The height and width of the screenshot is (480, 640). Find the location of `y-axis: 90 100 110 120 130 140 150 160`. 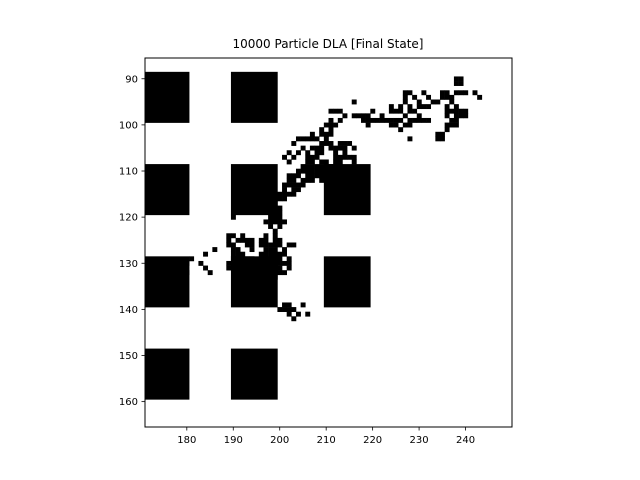

y-axis: 90 100 110 120 130 140 150 160 is located at coordinates (132, 241).